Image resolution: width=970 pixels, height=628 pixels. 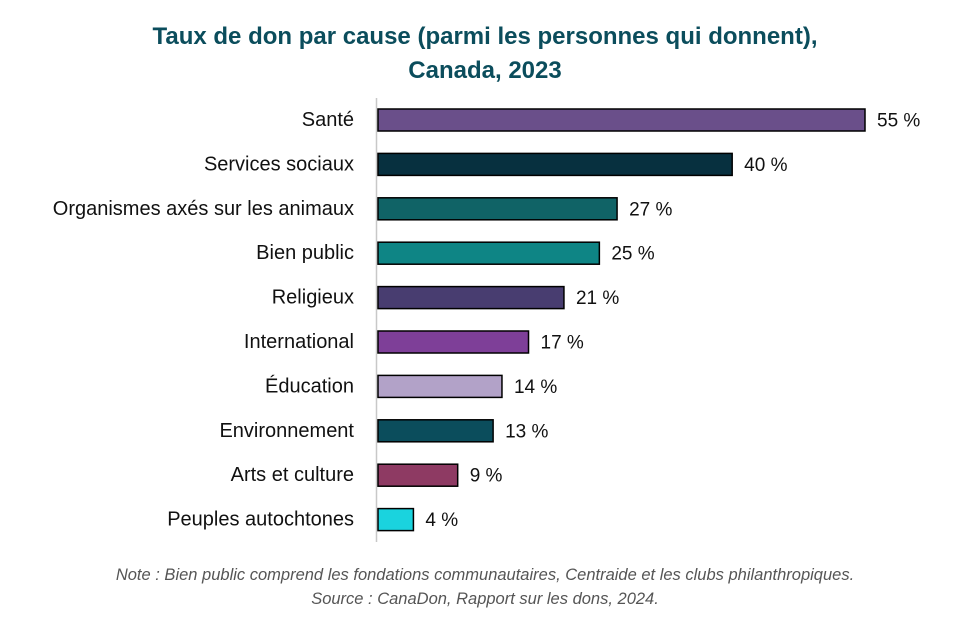 What do you see at coordinates (485, 70) in the screenshot?
I see `chart-title-line2: Canada, 2023` at bounding box center [485, 70].